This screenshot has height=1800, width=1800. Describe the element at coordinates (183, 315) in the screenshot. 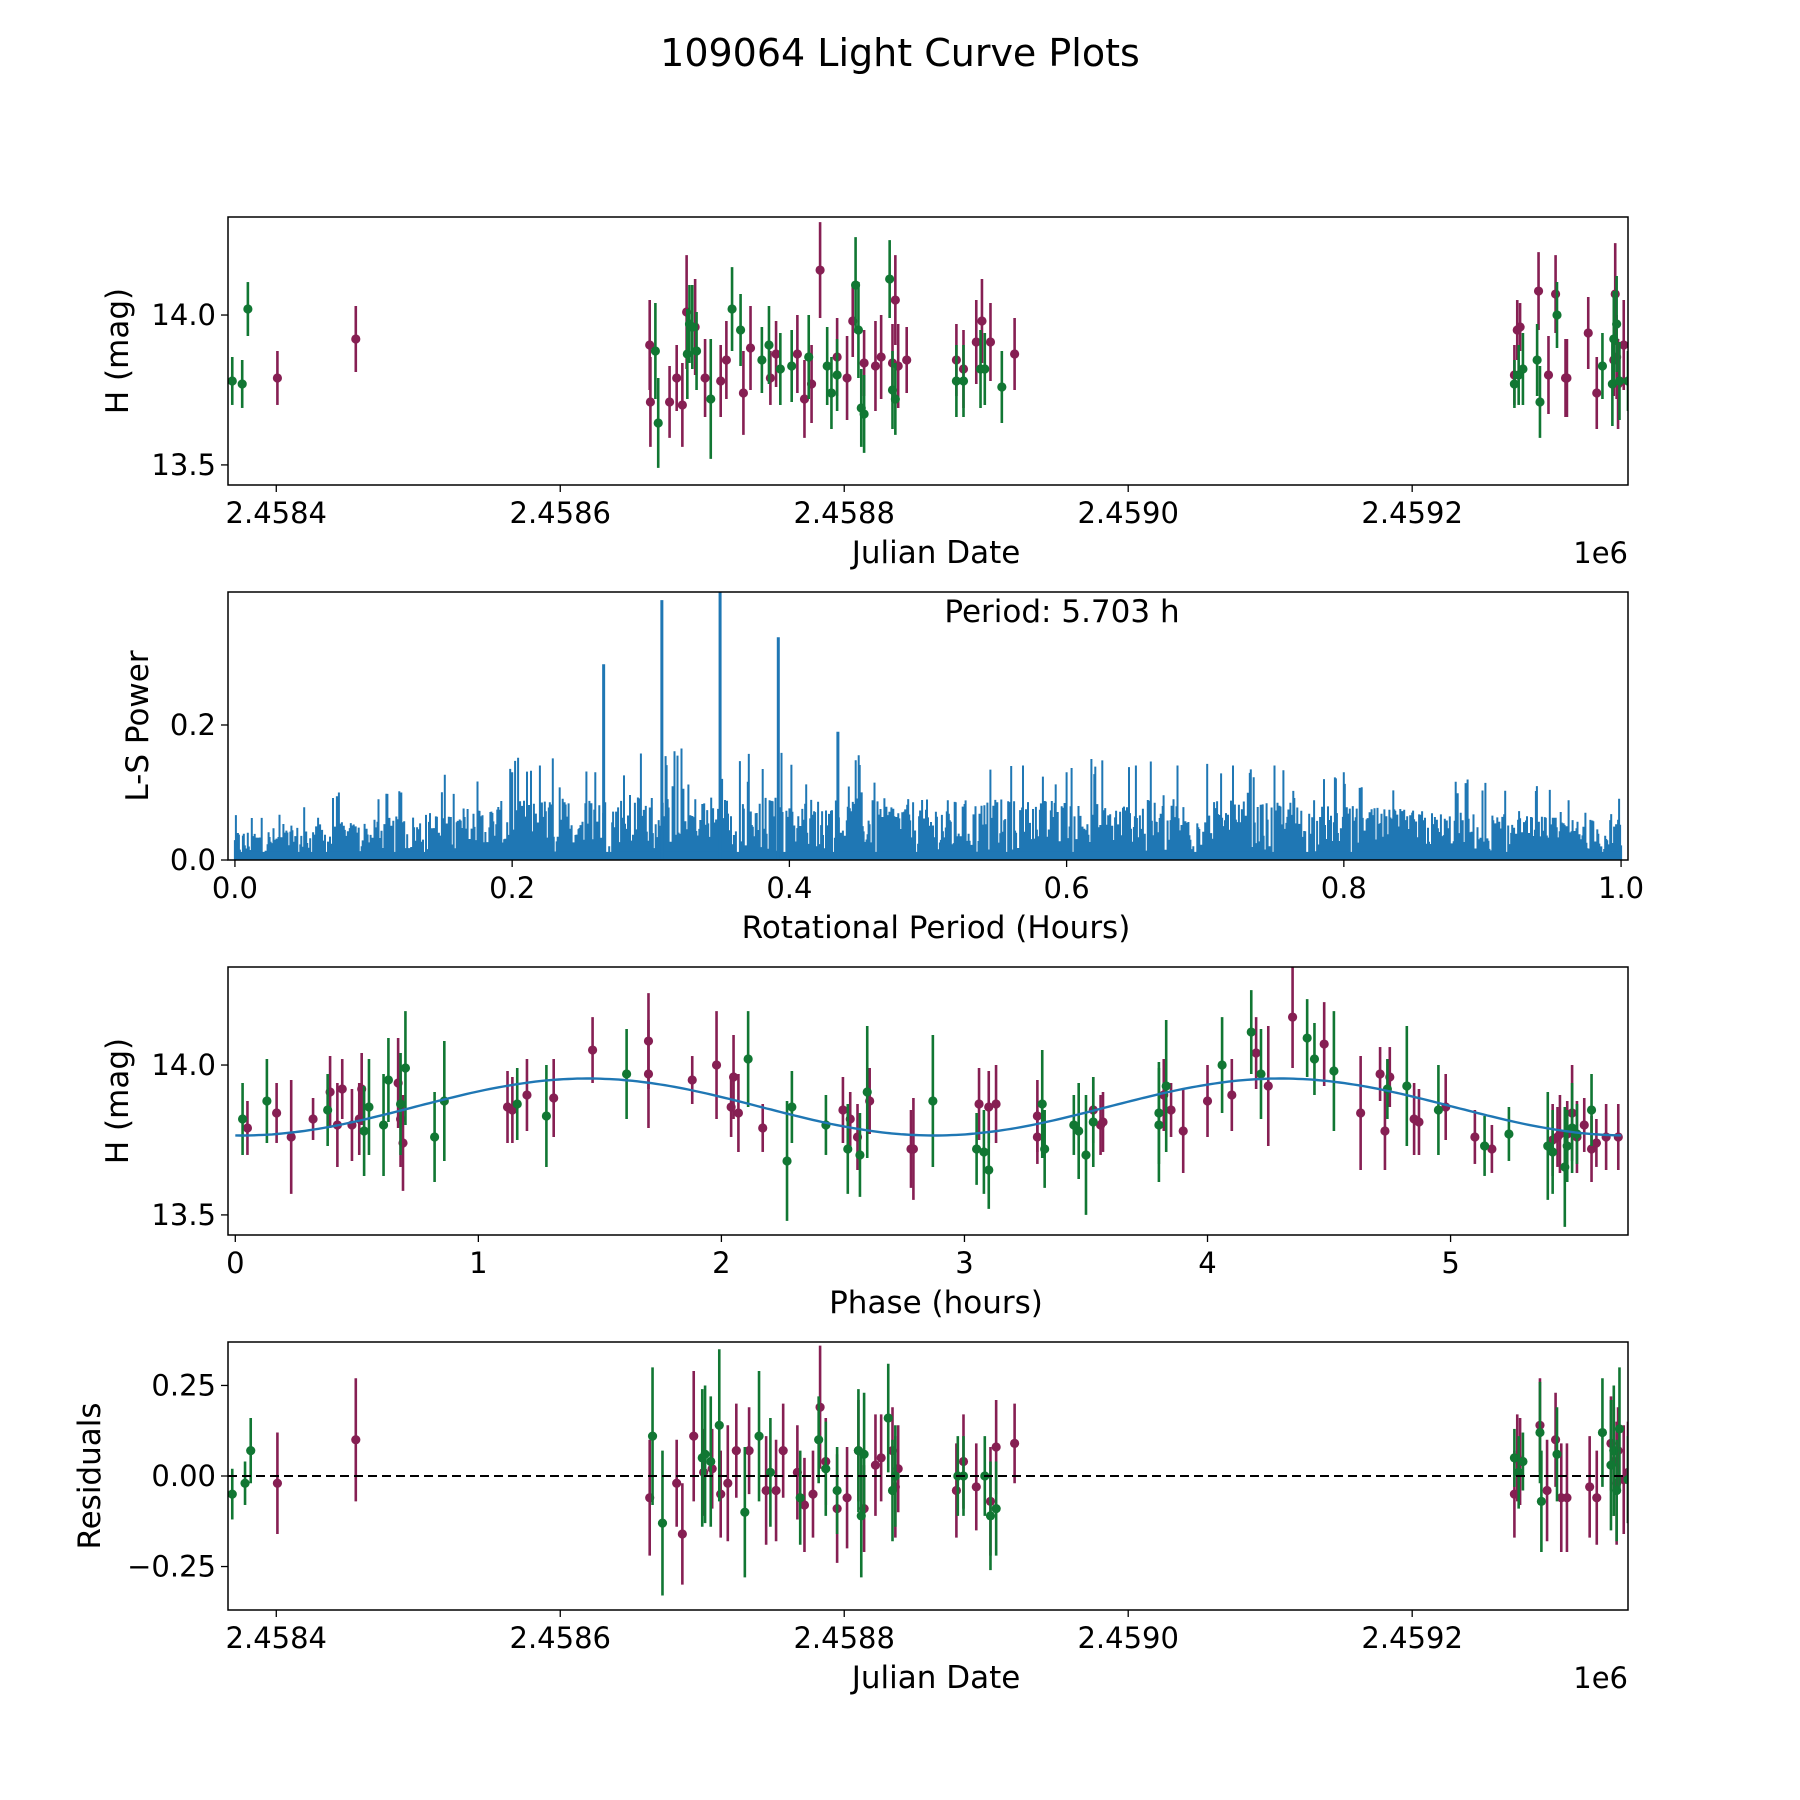

I see `y-tick-label: 14.0` at that location.